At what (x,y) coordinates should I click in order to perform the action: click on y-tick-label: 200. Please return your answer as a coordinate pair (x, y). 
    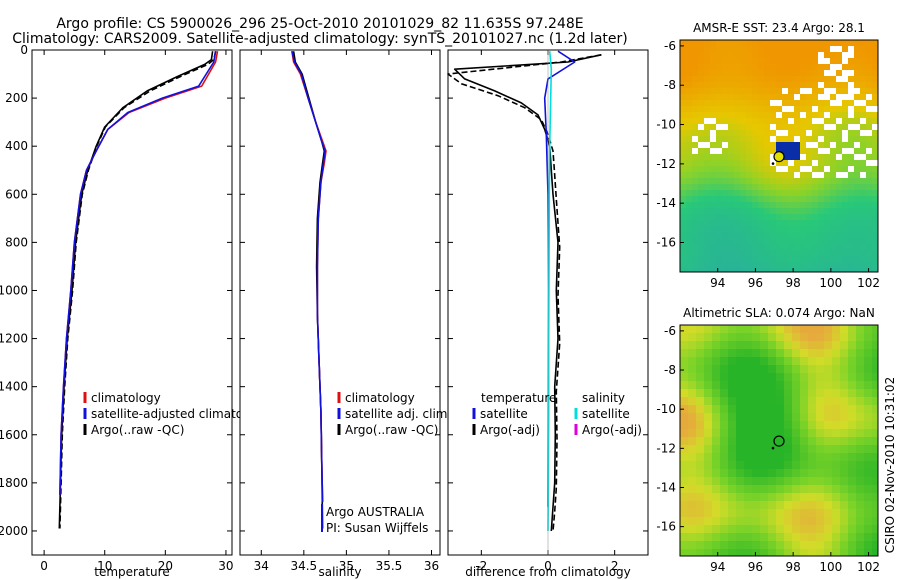
    Looking at the image, I should click on (16, 98).